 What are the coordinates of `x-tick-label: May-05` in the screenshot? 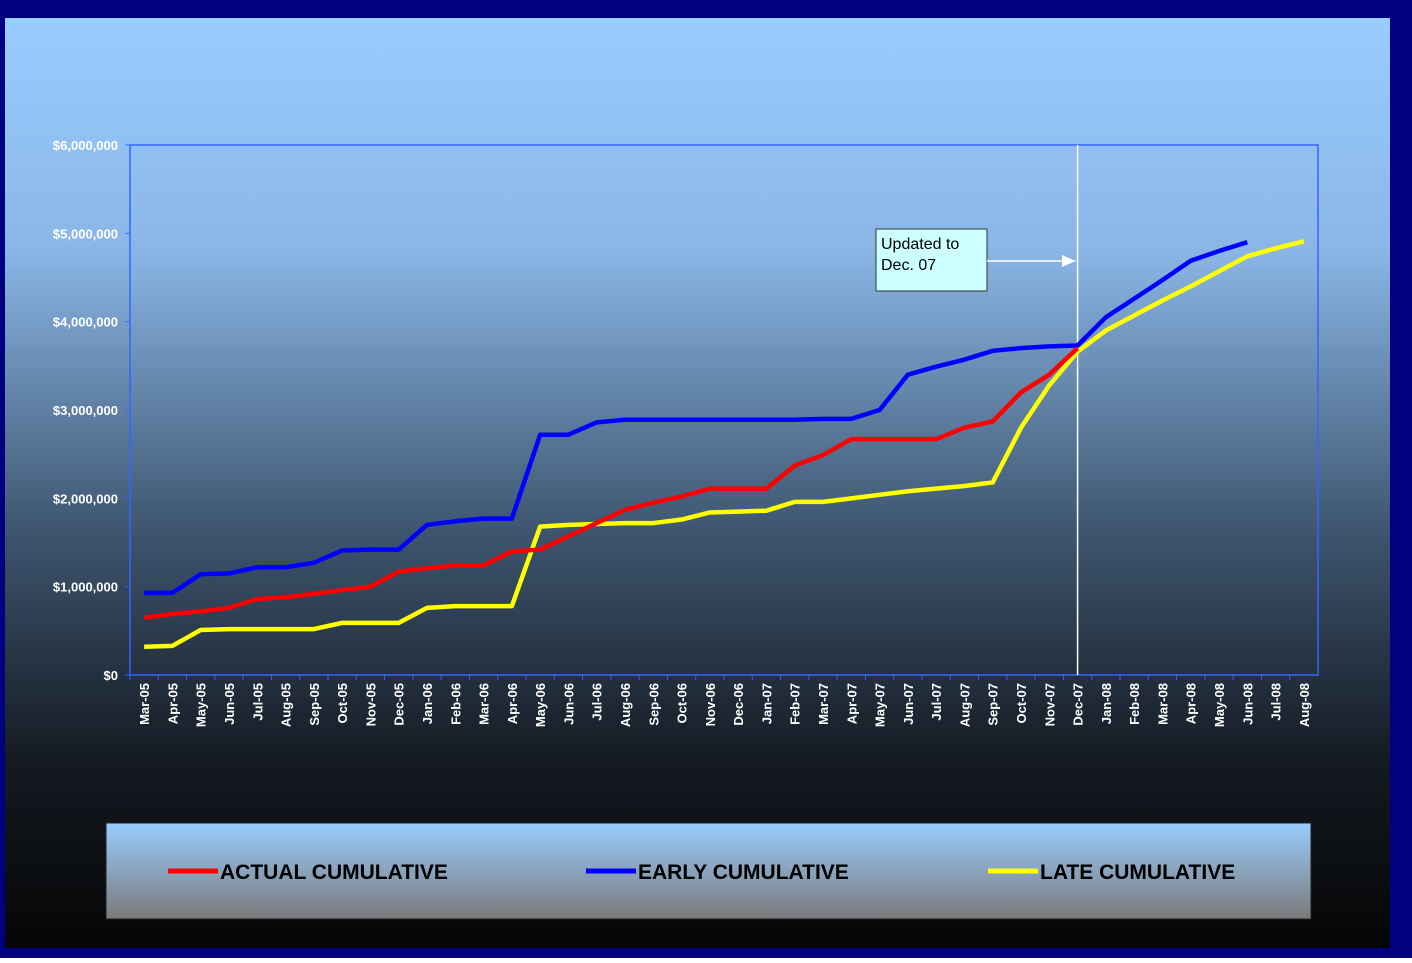 It's located at (201, 705).